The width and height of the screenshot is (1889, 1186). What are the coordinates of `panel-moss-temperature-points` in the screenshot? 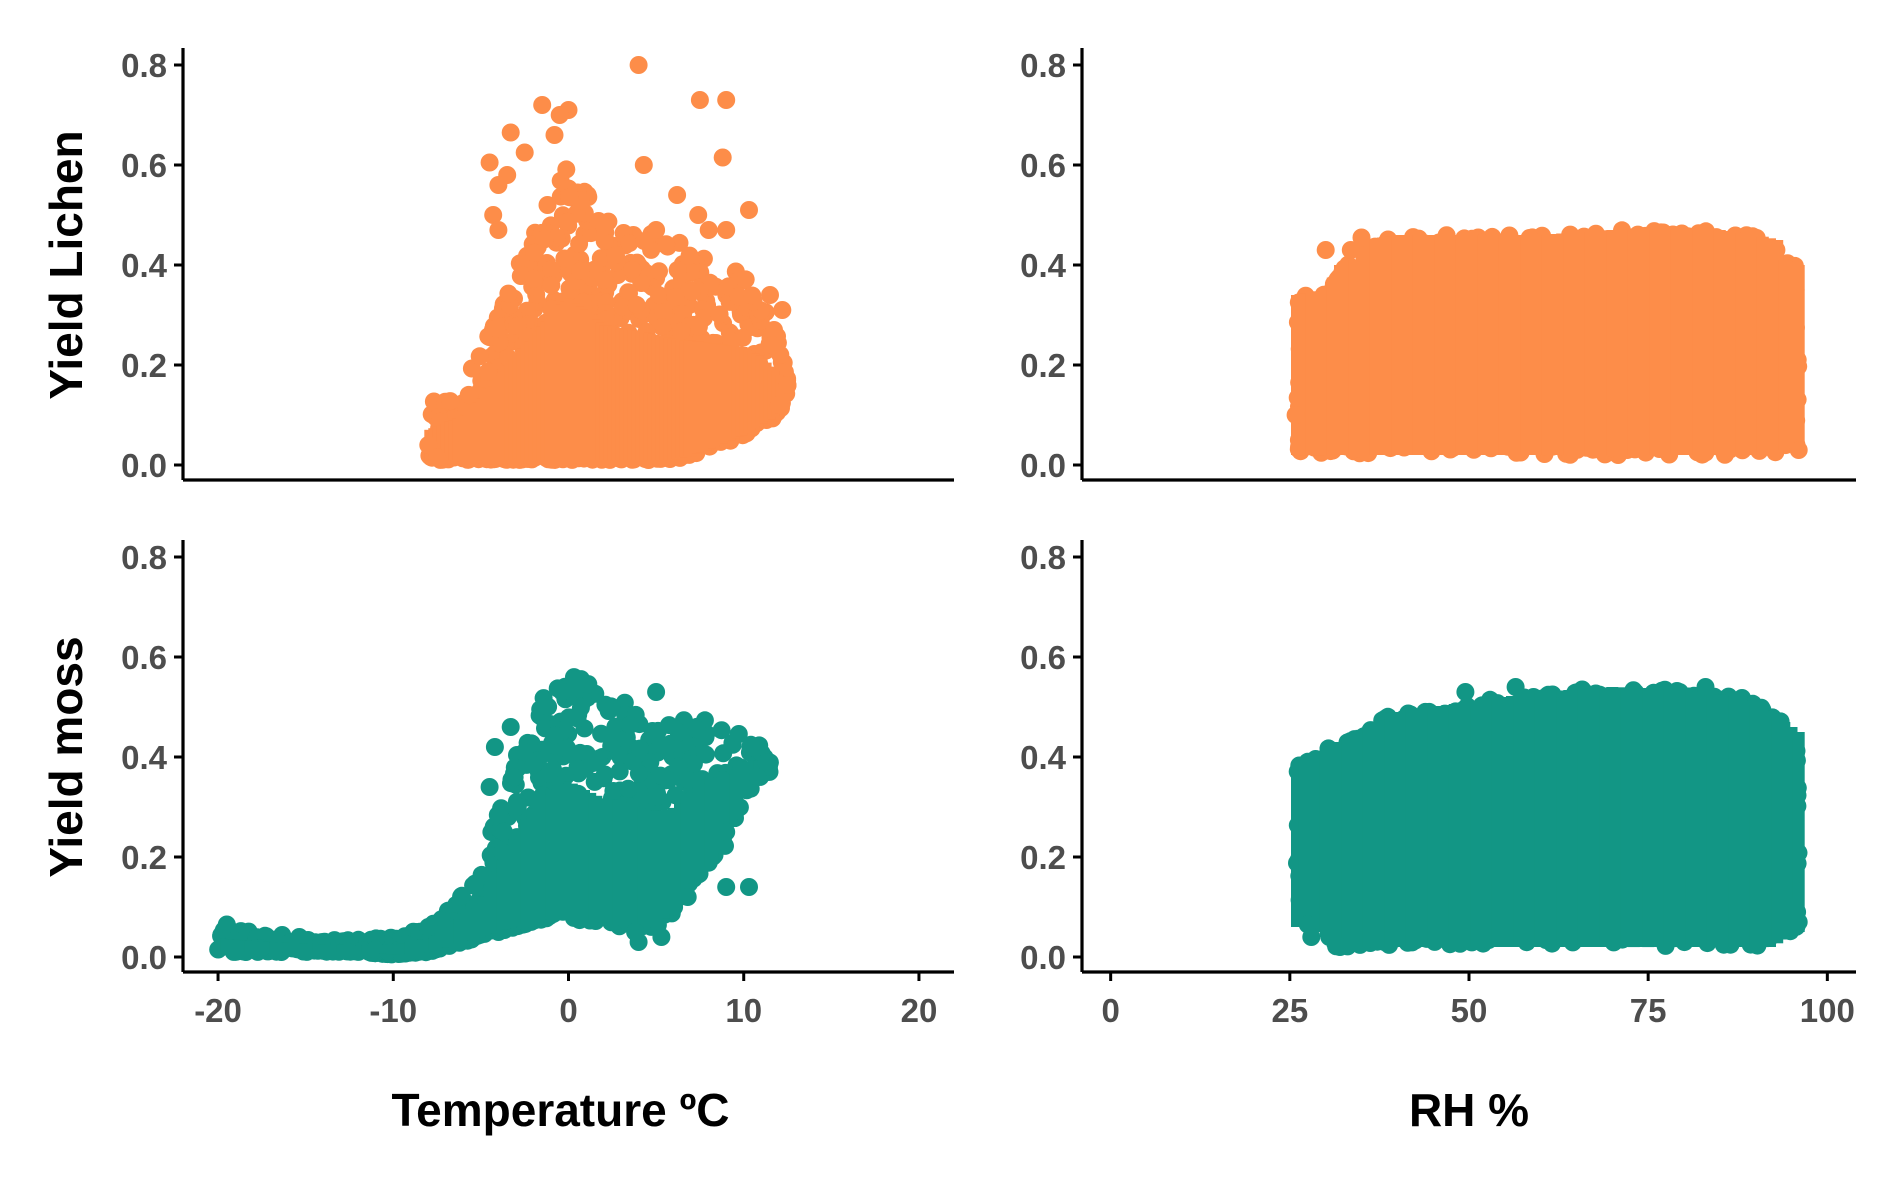 It's located at (494, 816).